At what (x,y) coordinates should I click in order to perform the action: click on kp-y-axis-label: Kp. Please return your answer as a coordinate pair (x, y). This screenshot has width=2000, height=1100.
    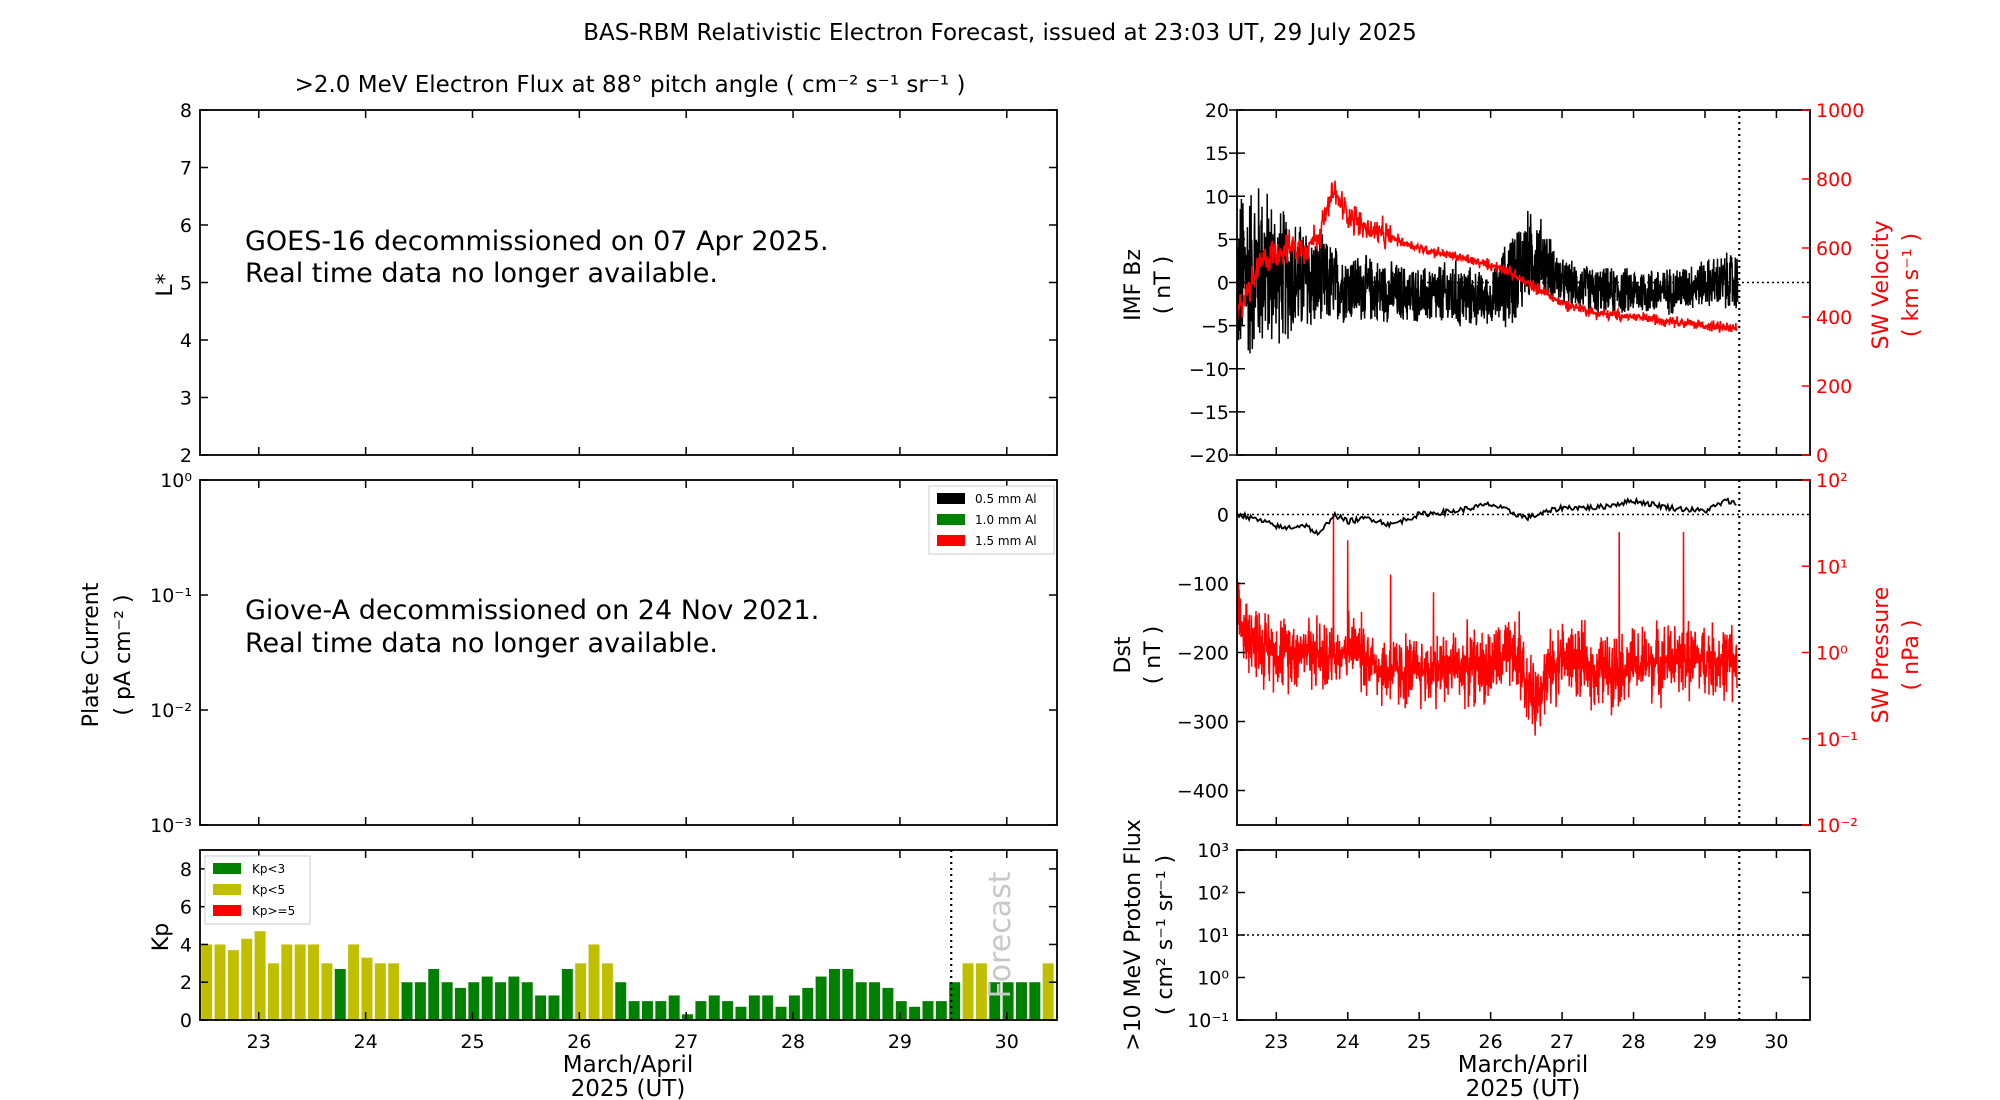
    Looking at the image, I should click on (161, 937).